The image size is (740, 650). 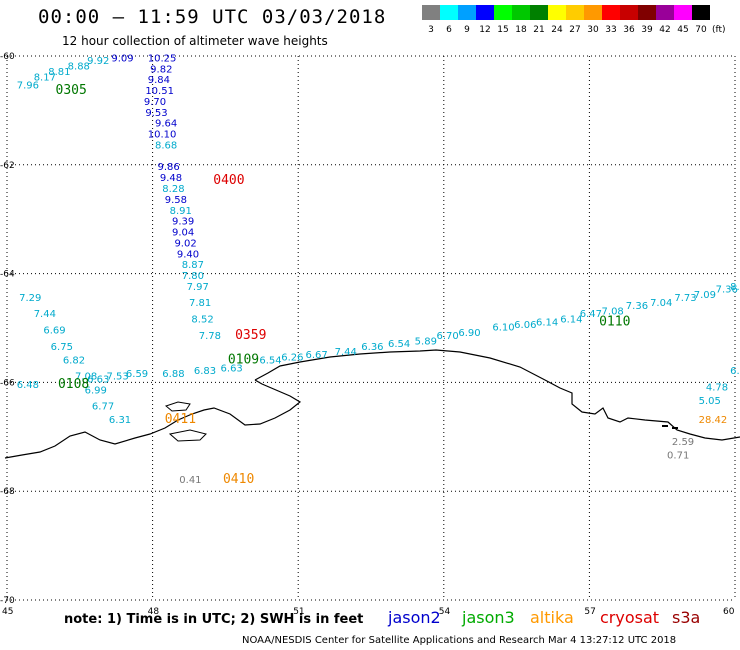 What do you see at coordinates (96, 390) in the screenshot?
I see `swh-value-label: 6.99` at bounding box center [96, 390].